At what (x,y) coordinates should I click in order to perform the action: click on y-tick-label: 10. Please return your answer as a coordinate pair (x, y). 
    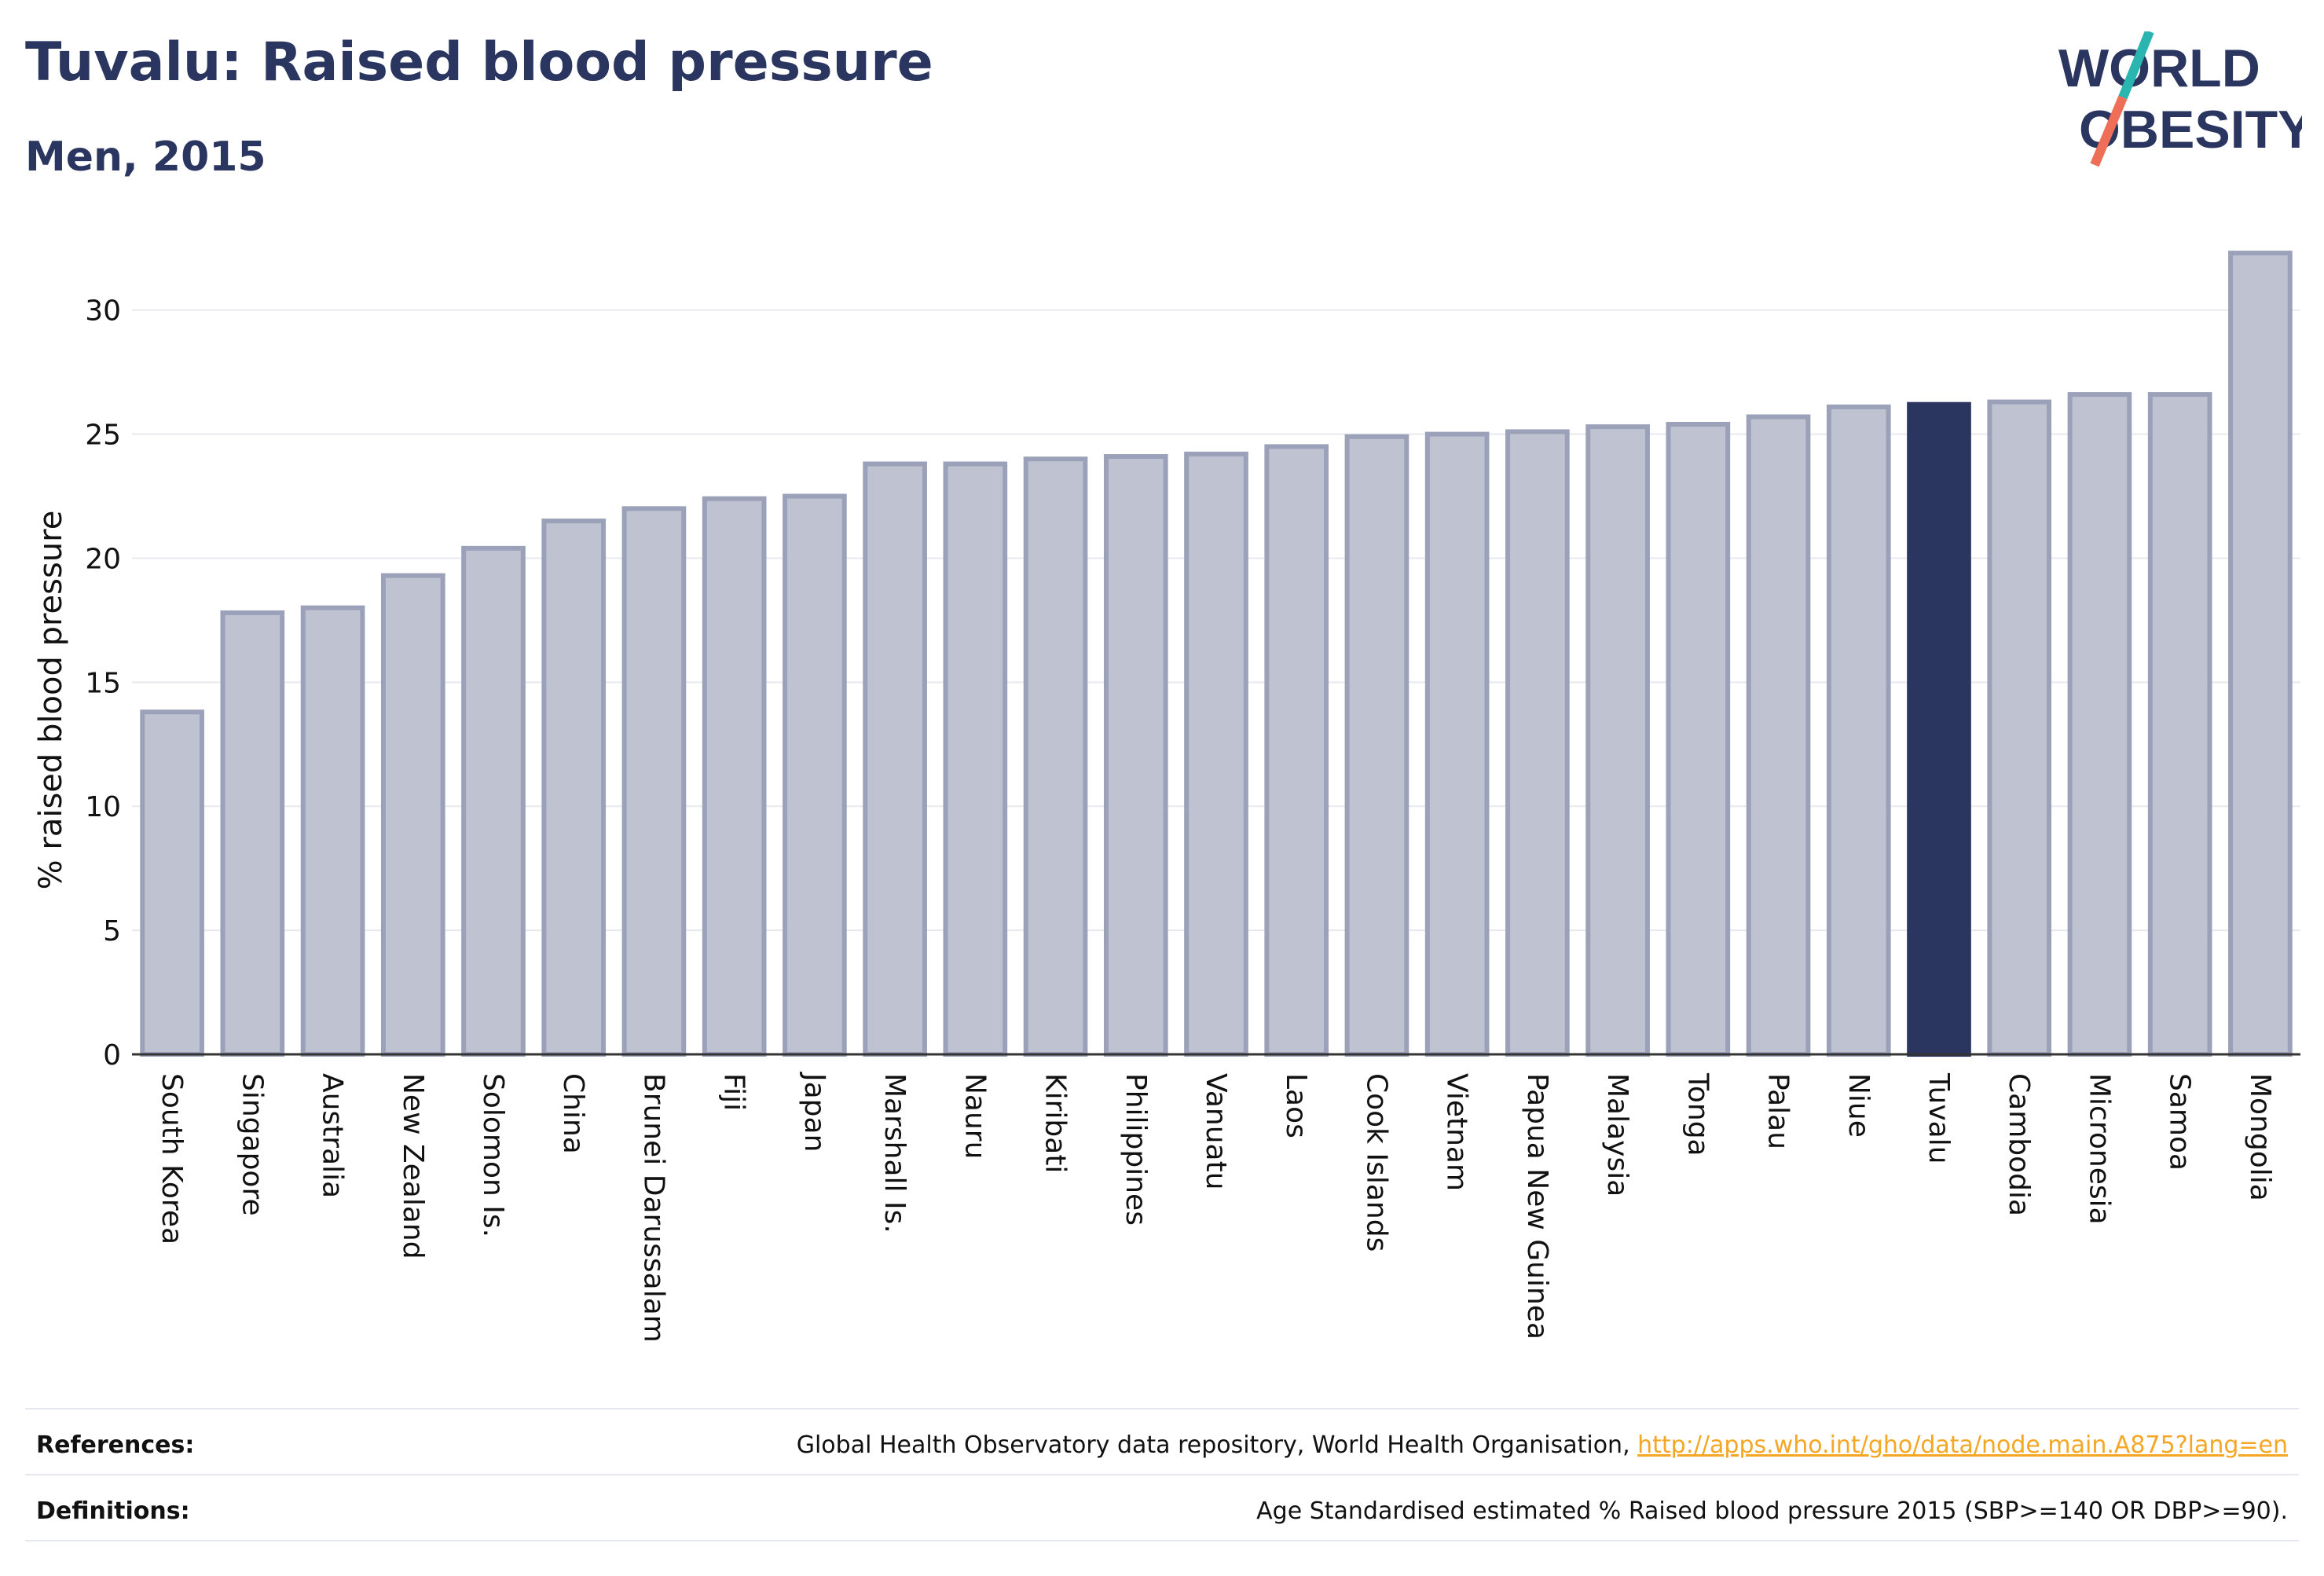
    Looking at the image, I should click on (103, 807).